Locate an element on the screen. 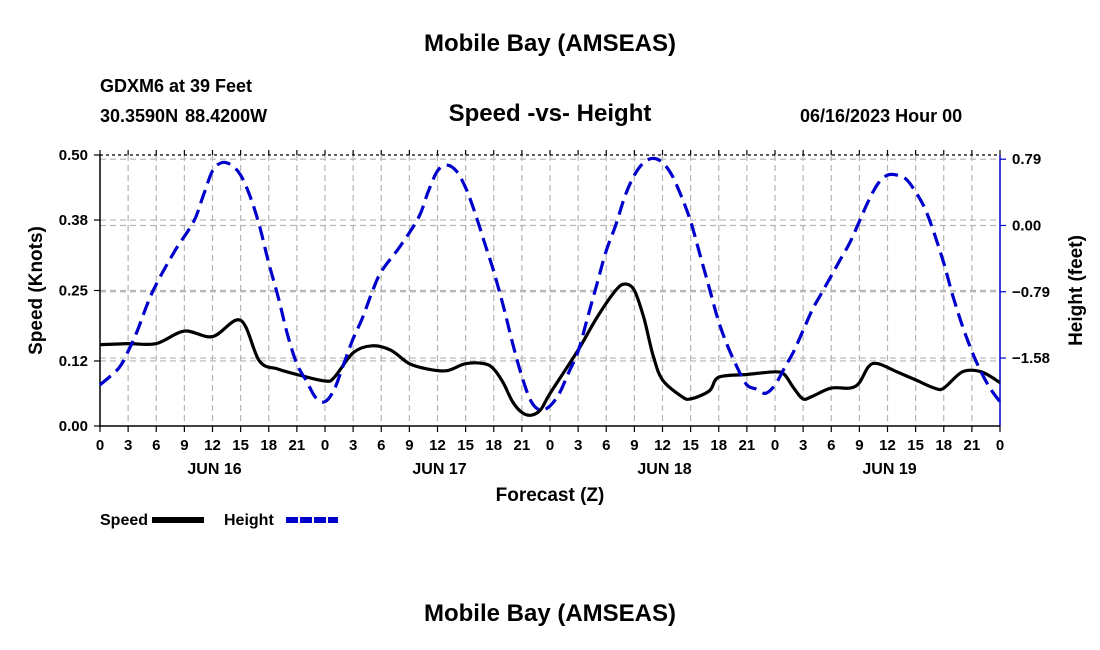  y2-axis-title: Height (feet) is located at coordinates (1076, 290).